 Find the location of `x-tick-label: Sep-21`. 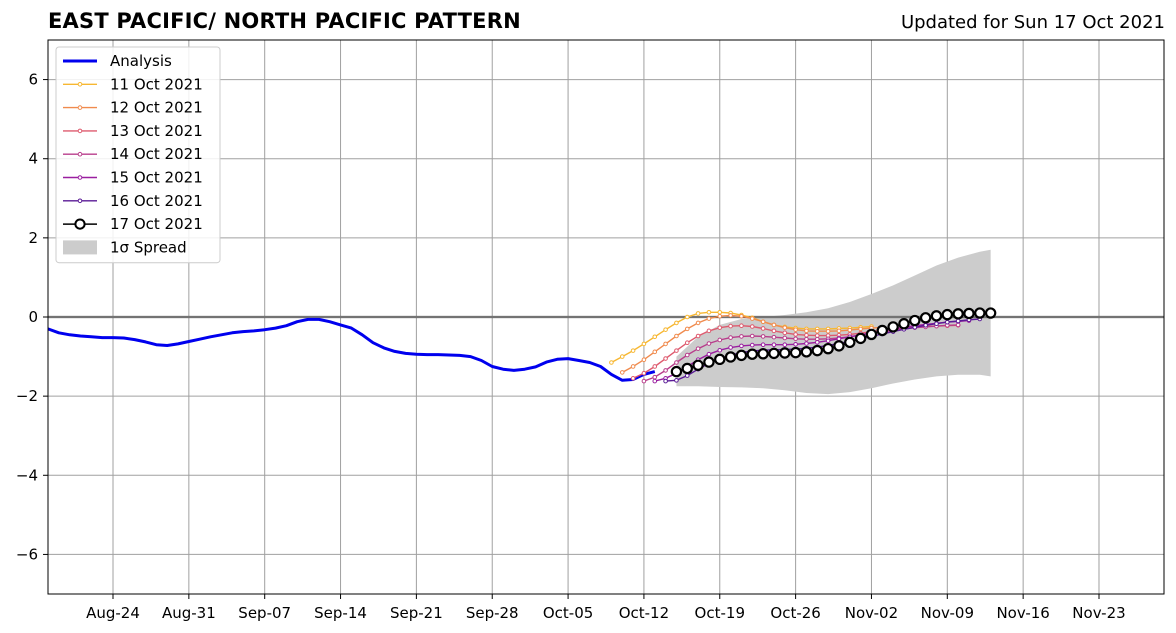

x-tick-label: Sep-21 is located at coordinates (416, 613).